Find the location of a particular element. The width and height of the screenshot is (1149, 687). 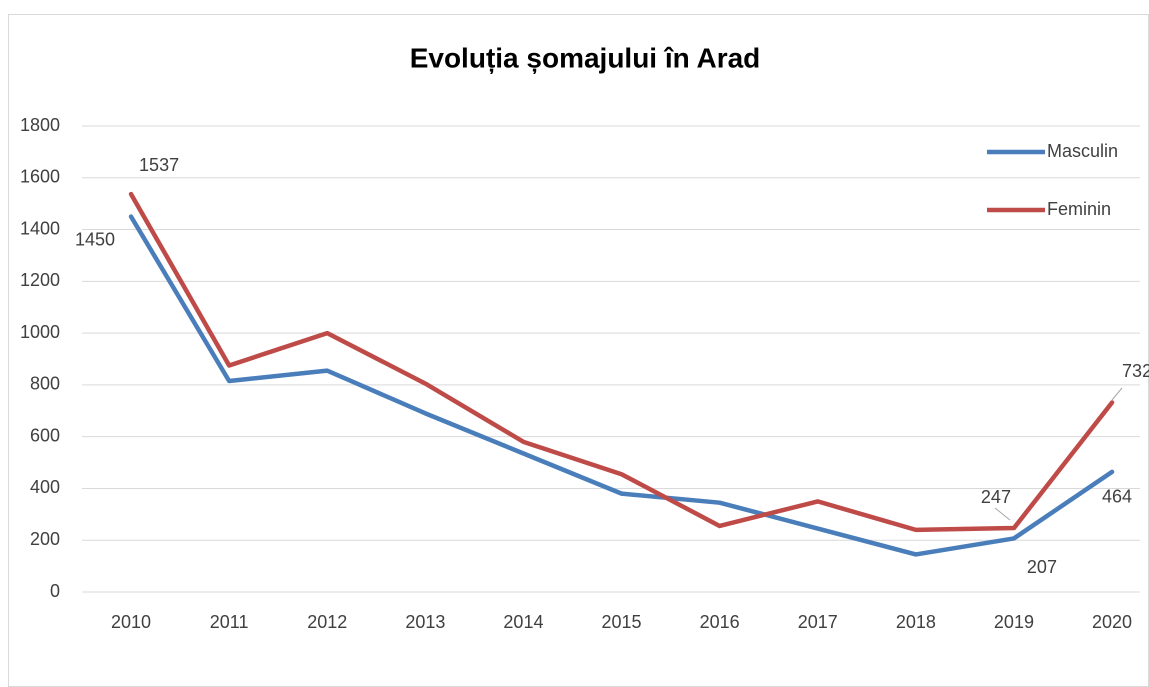

x-tick-label: 2014 is located at coordinates (523, 622).